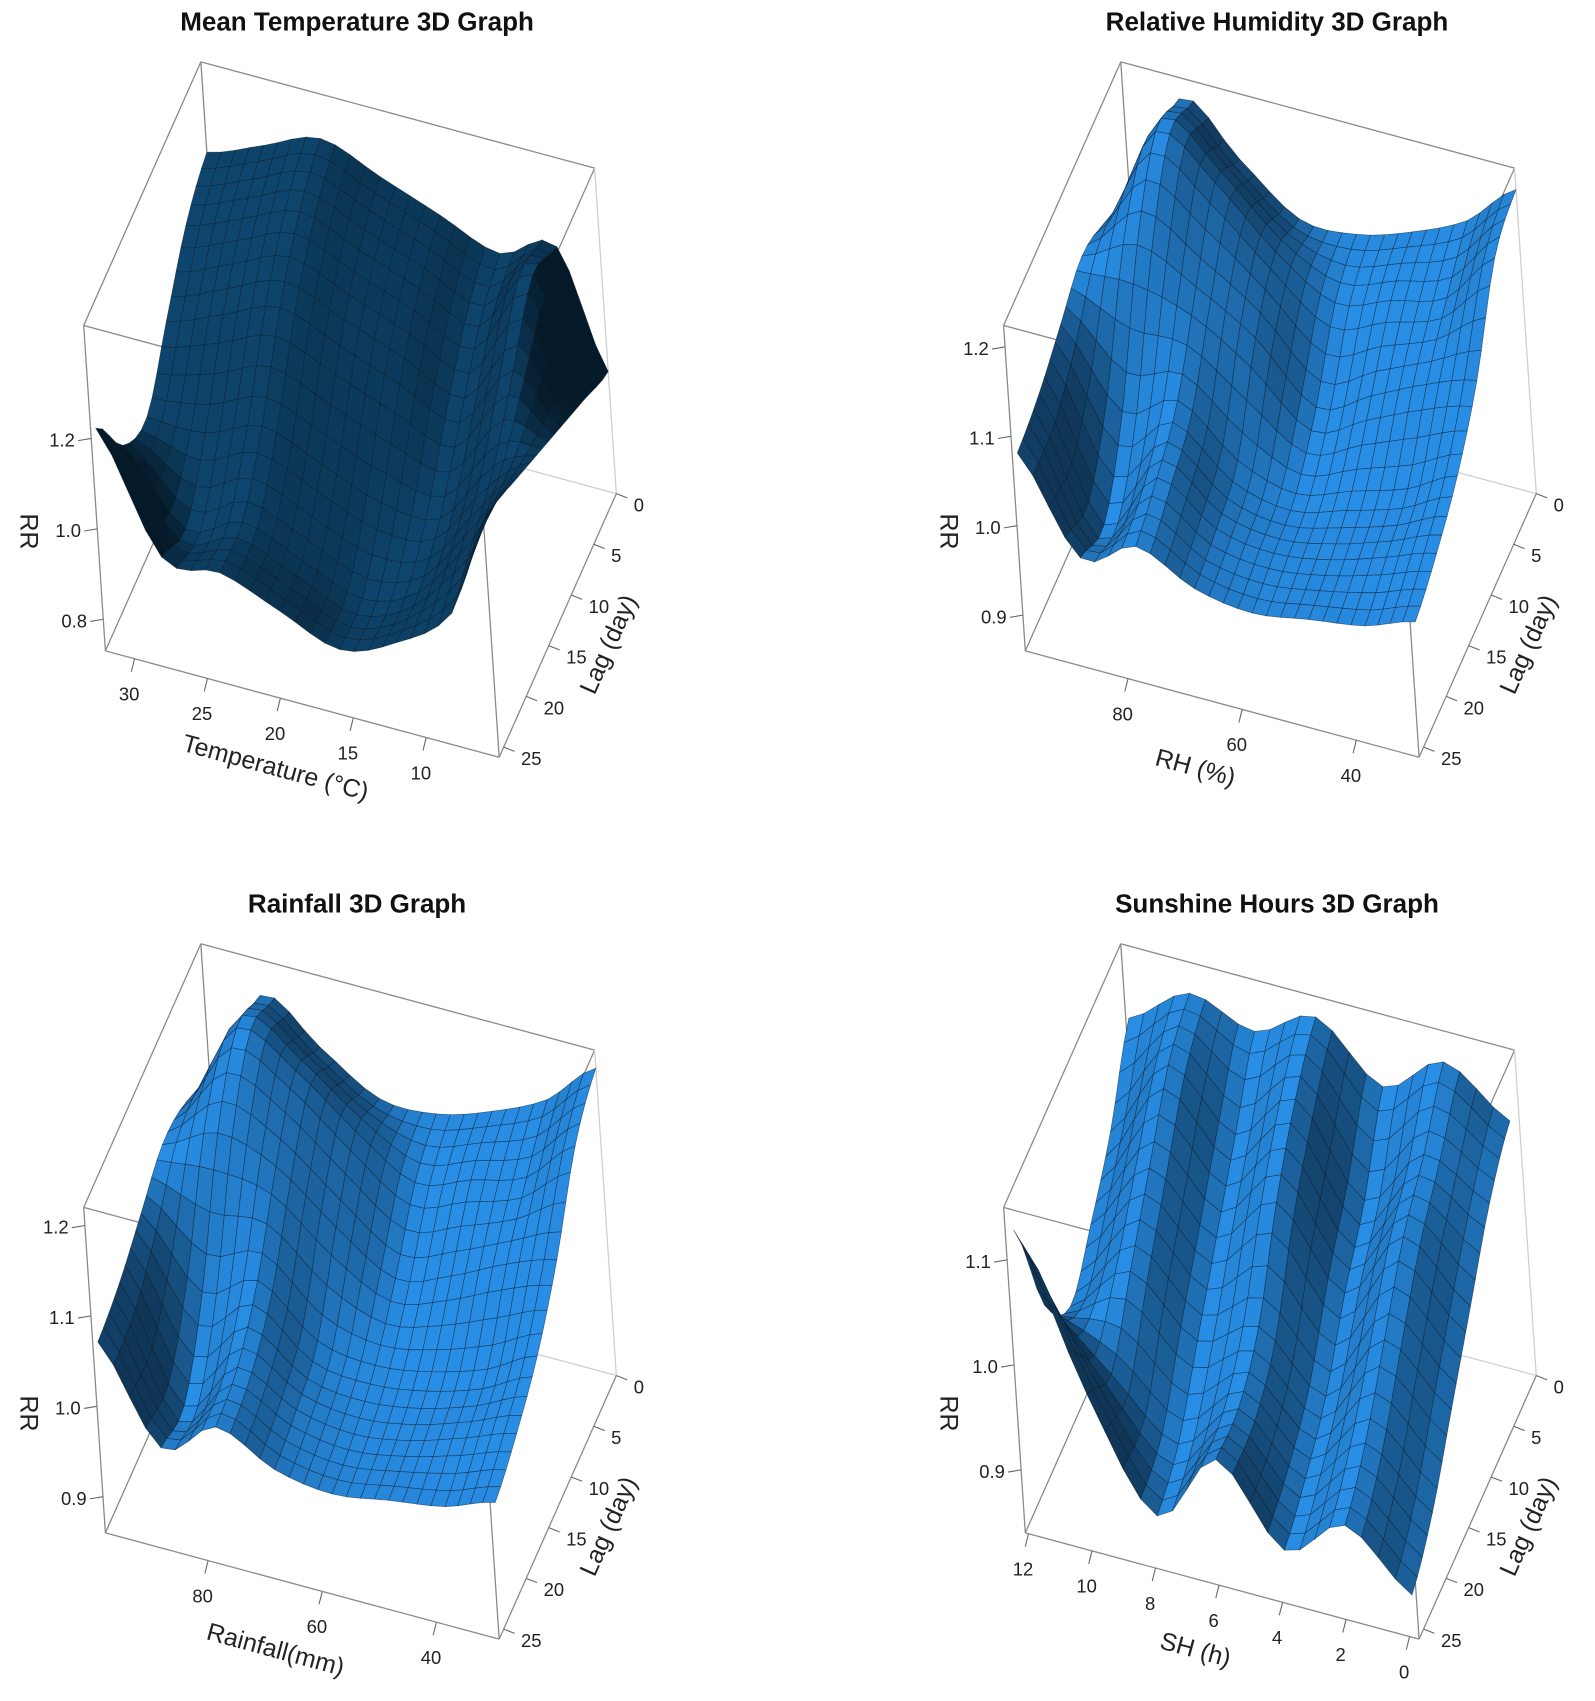 The height and width of the screenshot is (1701, 1595). Describe the element at coordinates (348, 753) in the screenshot. I see `x-tick-label: 15` at that location.